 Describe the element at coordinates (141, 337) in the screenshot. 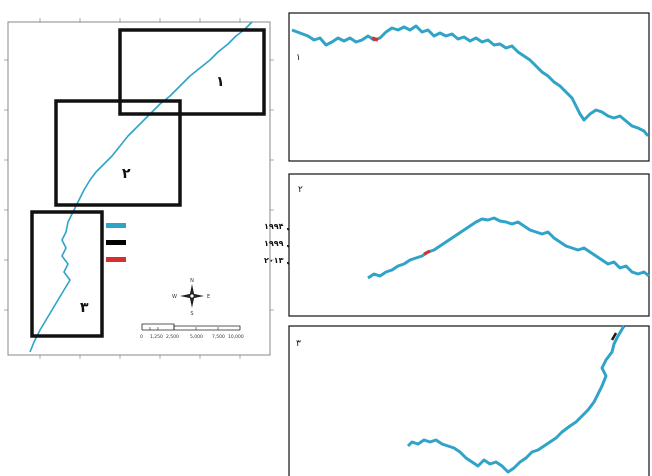

I see `scale-tick-0: 0` at that location.